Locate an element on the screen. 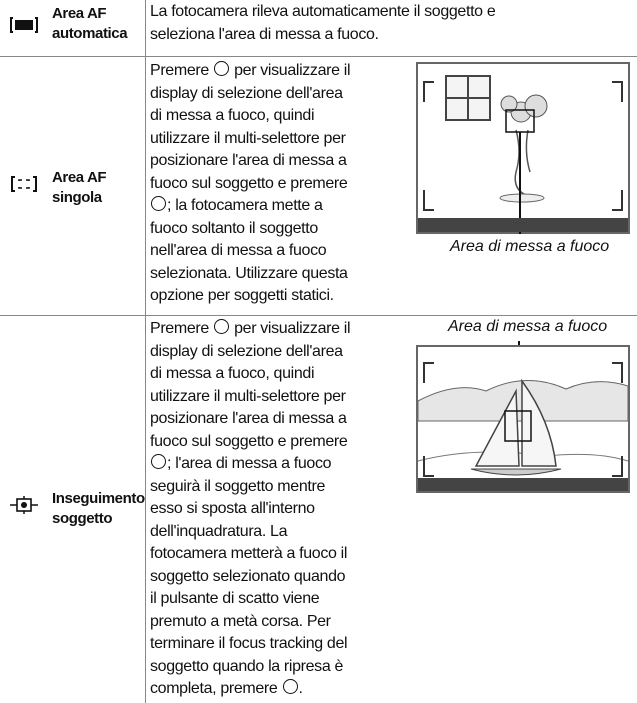 This screenshot has width=637, height=703. text: soggetto quando la ripresa è is located at coordinates (247, 666).